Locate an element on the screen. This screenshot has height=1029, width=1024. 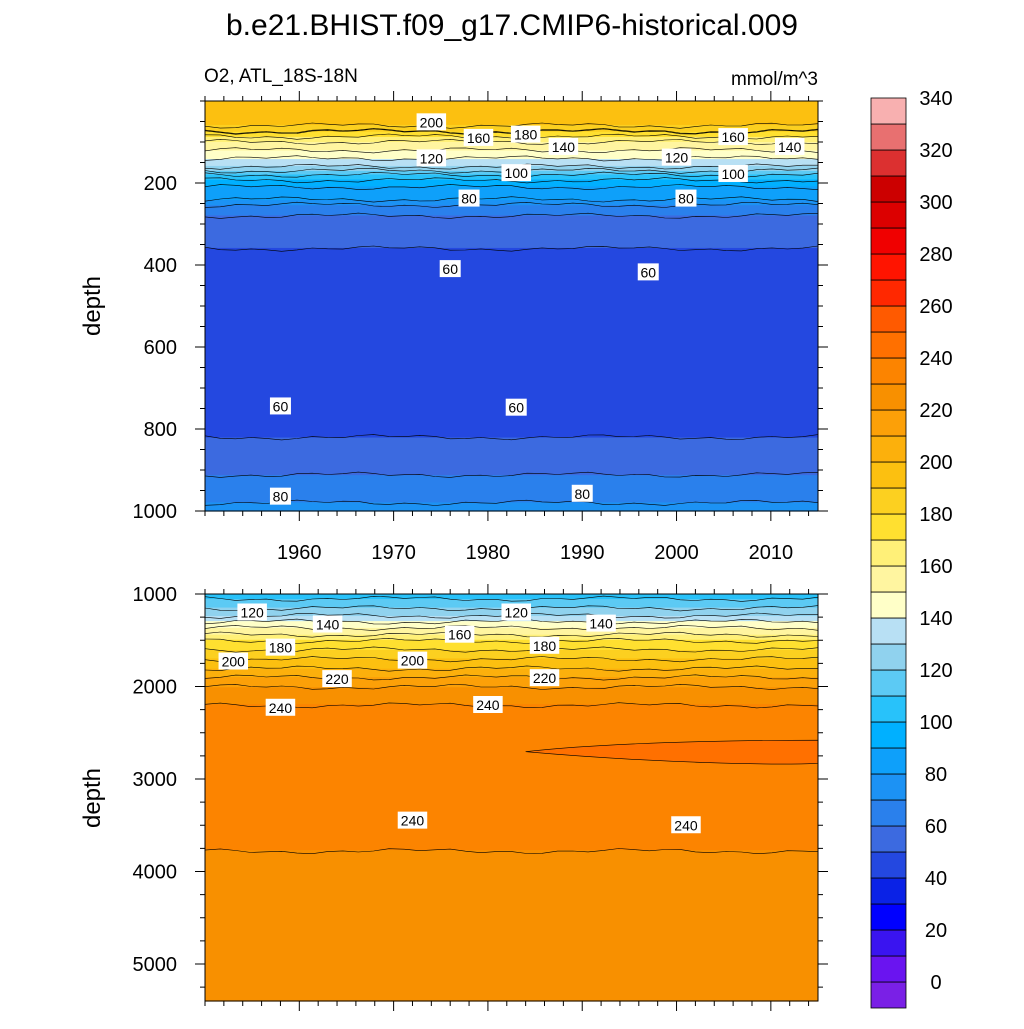
colorbar-label: 220 is located at coordinates (935, 411).